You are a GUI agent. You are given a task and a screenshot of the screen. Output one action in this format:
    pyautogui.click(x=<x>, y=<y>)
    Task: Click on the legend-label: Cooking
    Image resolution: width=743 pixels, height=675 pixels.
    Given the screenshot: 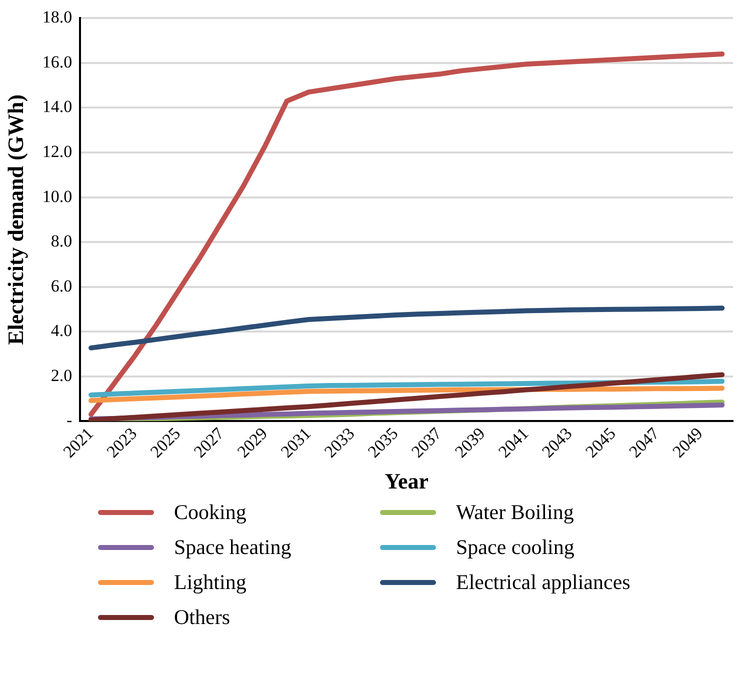 What is the action you would take?
    pyautogui.click(x=210, y=512)
    